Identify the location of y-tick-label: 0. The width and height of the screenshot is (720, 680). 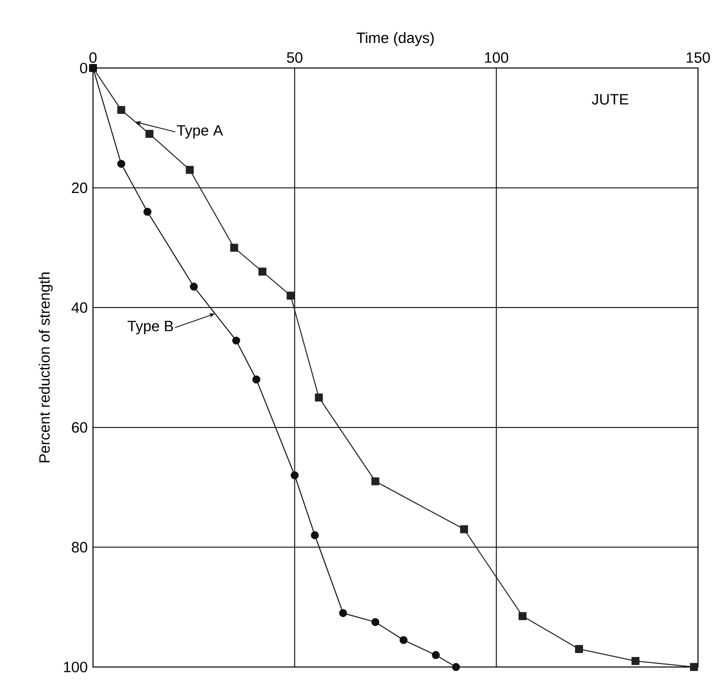
(84, 68).